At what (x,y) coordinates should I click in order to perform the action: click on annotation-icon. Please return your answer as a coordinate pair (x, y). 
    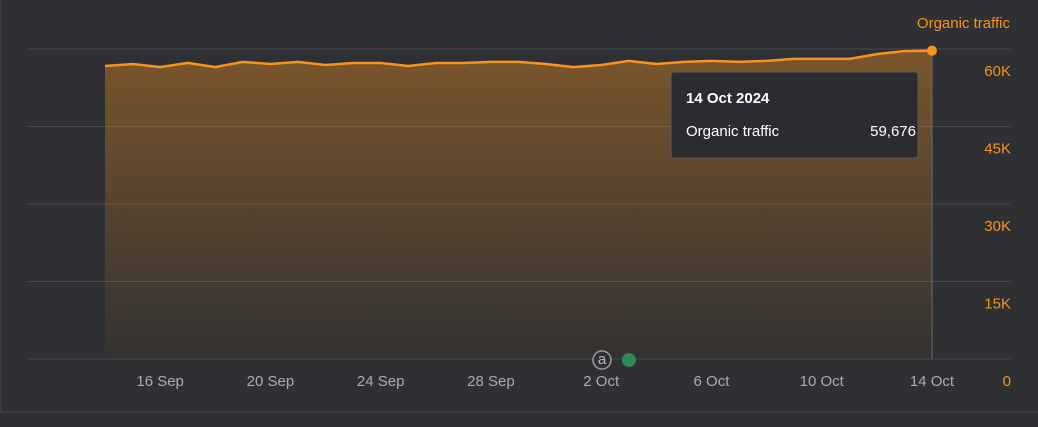
    Looking at the image, I should click on (602, 360).